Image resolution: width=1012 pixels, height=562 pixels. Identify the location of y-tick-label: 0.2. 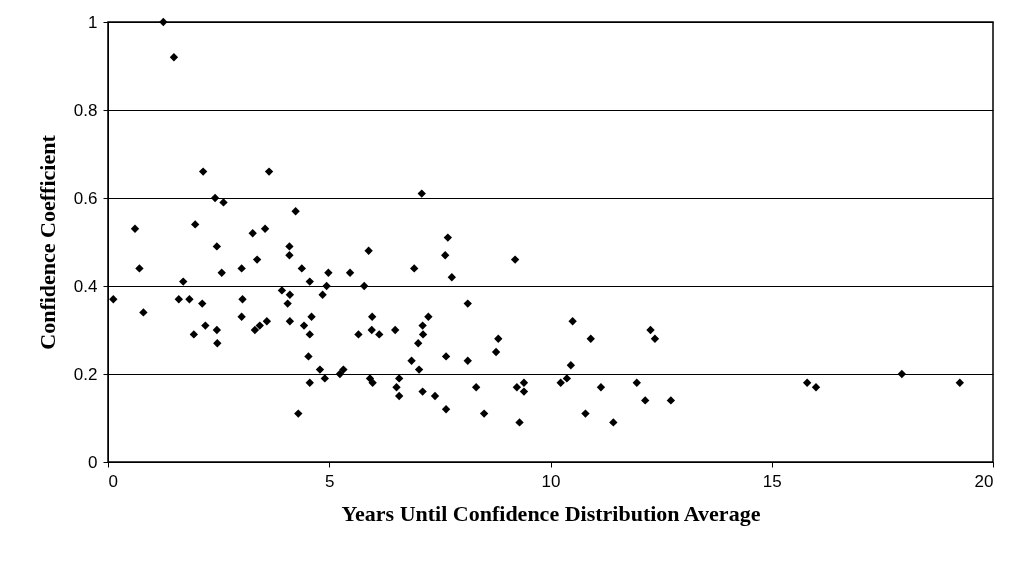
(85, 374).